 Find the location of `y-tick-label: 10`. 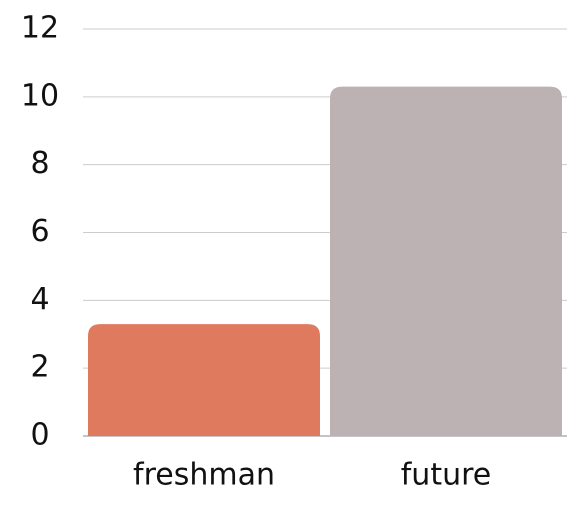

y-tick-label: 10 is located at coordinates (40, 95).